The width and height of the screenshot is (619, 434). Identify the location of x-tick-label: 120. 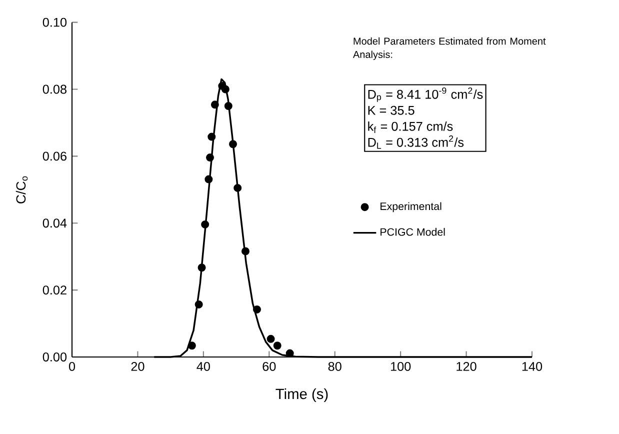
(466, 366).